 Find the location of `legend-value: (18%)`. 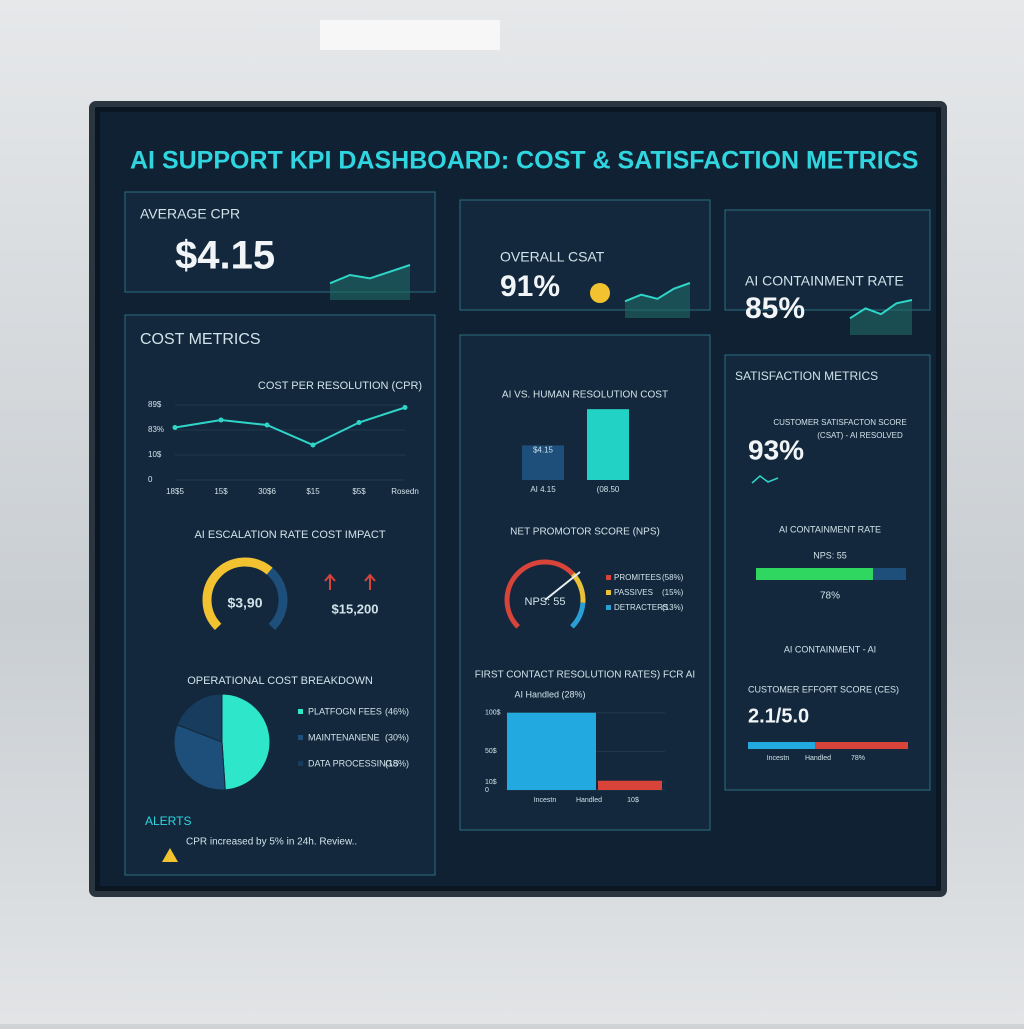

legend-value: (18%) is located at coordinates (397, 763).